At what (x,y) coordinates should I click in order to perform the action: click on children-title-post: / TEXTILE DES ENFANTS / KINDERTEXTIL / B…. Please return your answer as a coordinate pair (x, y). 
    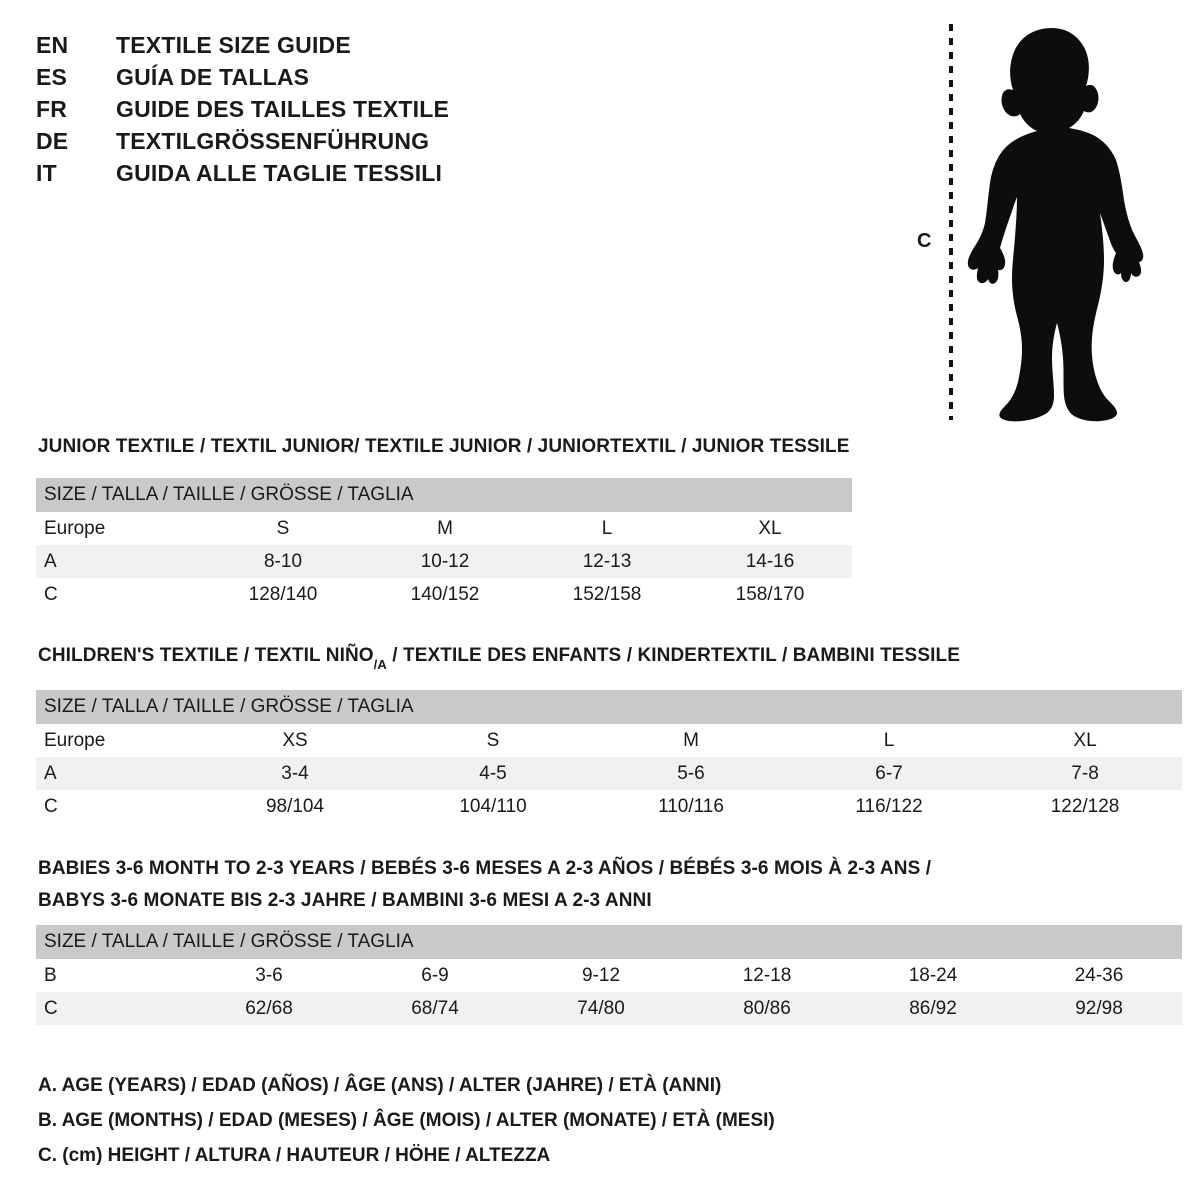
    Looking at the image, I should click on (673, 655).